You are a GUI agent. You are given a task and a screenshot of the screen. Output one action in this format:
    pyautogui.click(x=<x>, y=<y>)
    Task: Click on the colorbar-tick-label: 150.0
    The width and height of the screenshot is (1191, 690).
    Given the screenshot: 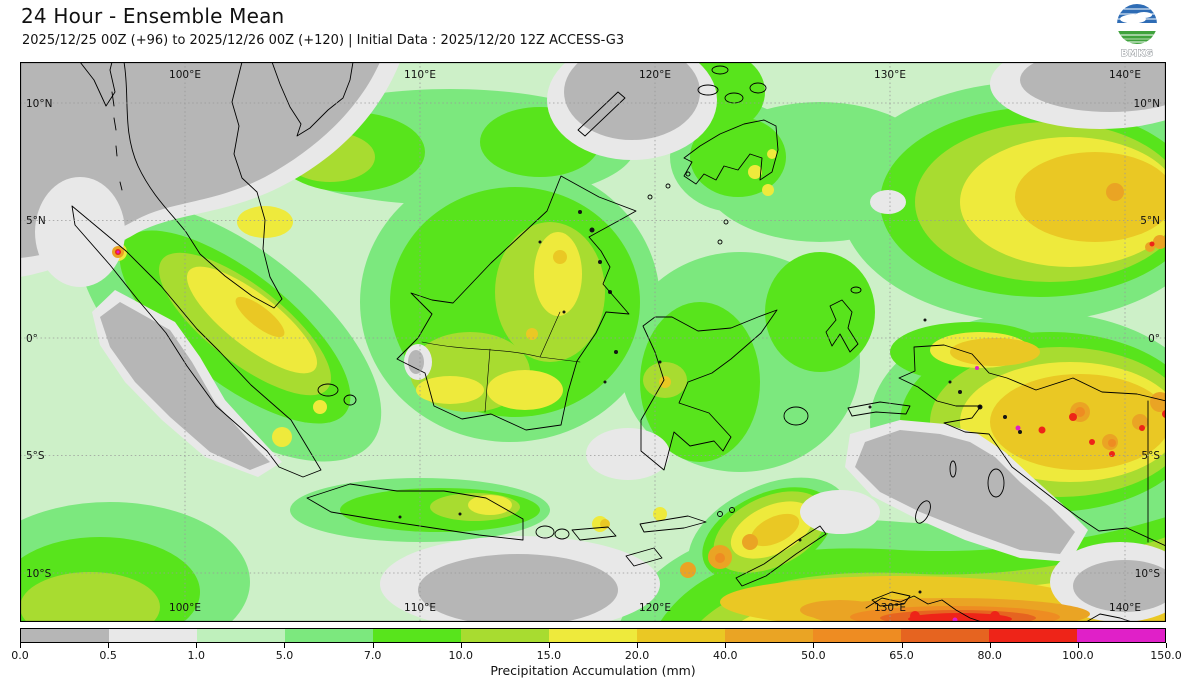 What is the action you would take?
    pyautogui.click(x=1166, y=655)
    